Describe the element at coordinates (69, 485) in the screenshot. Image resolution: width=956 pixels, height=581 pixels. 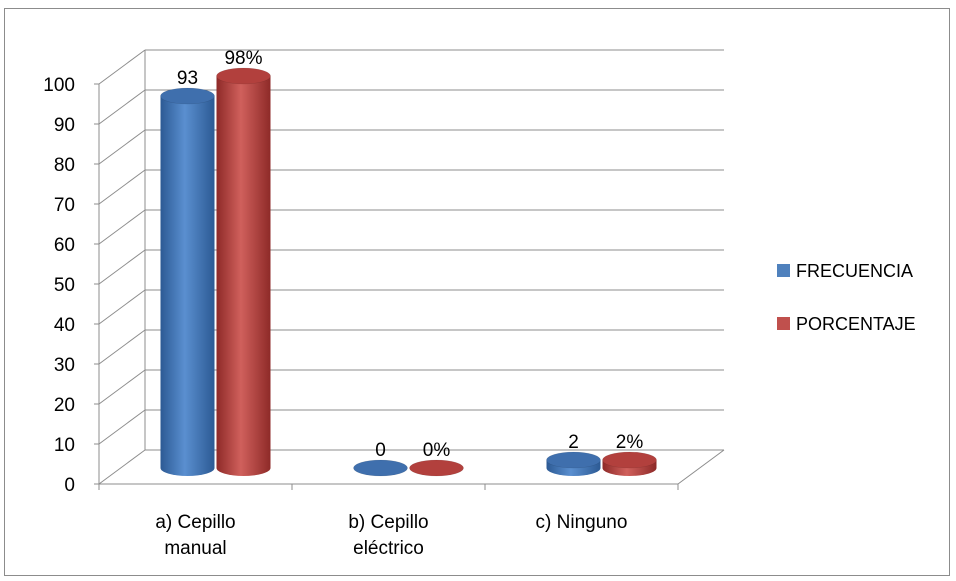
I see `y-tick-label: 0` at that location.